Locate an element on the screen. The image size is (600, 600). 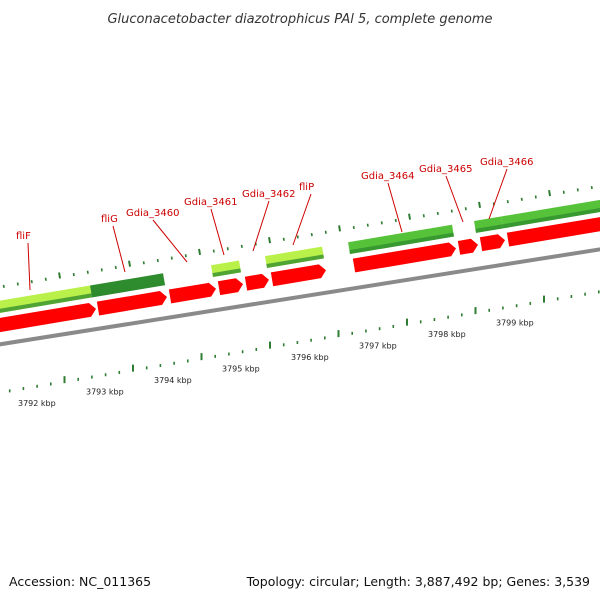
gene-label: Gdia_3464 is located at coordinates (387, 176).